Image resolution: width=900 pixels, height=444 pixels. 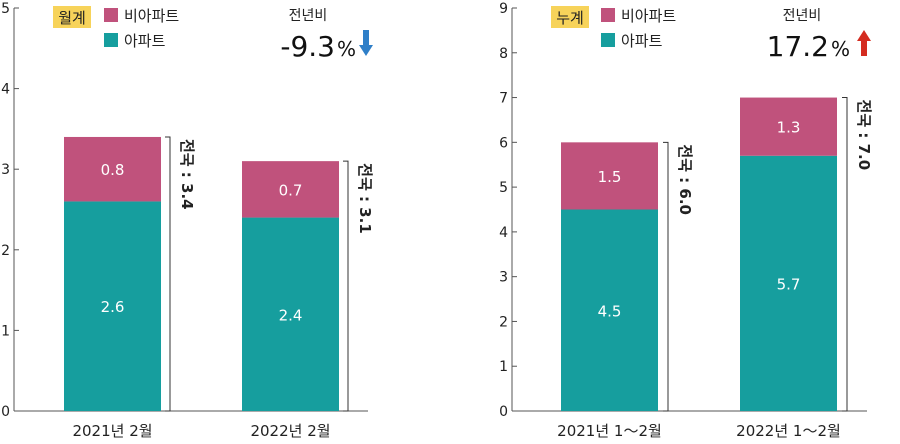 I want to click on total-label: 전국 : 7.0, so click(x=864, y=135).